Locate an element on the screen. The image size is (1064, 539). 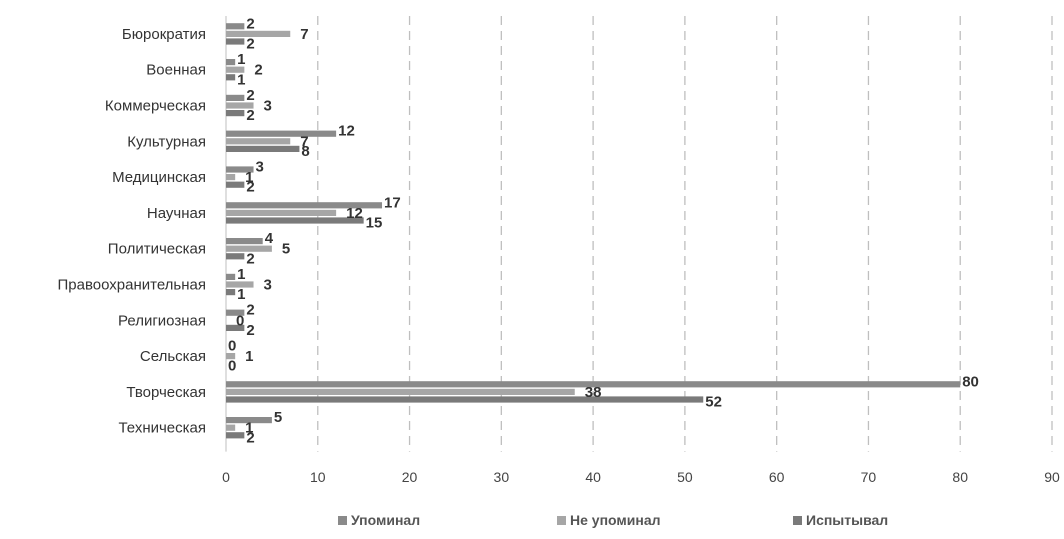
data-label-3-1: 7 is located at coordinates (304, 141).